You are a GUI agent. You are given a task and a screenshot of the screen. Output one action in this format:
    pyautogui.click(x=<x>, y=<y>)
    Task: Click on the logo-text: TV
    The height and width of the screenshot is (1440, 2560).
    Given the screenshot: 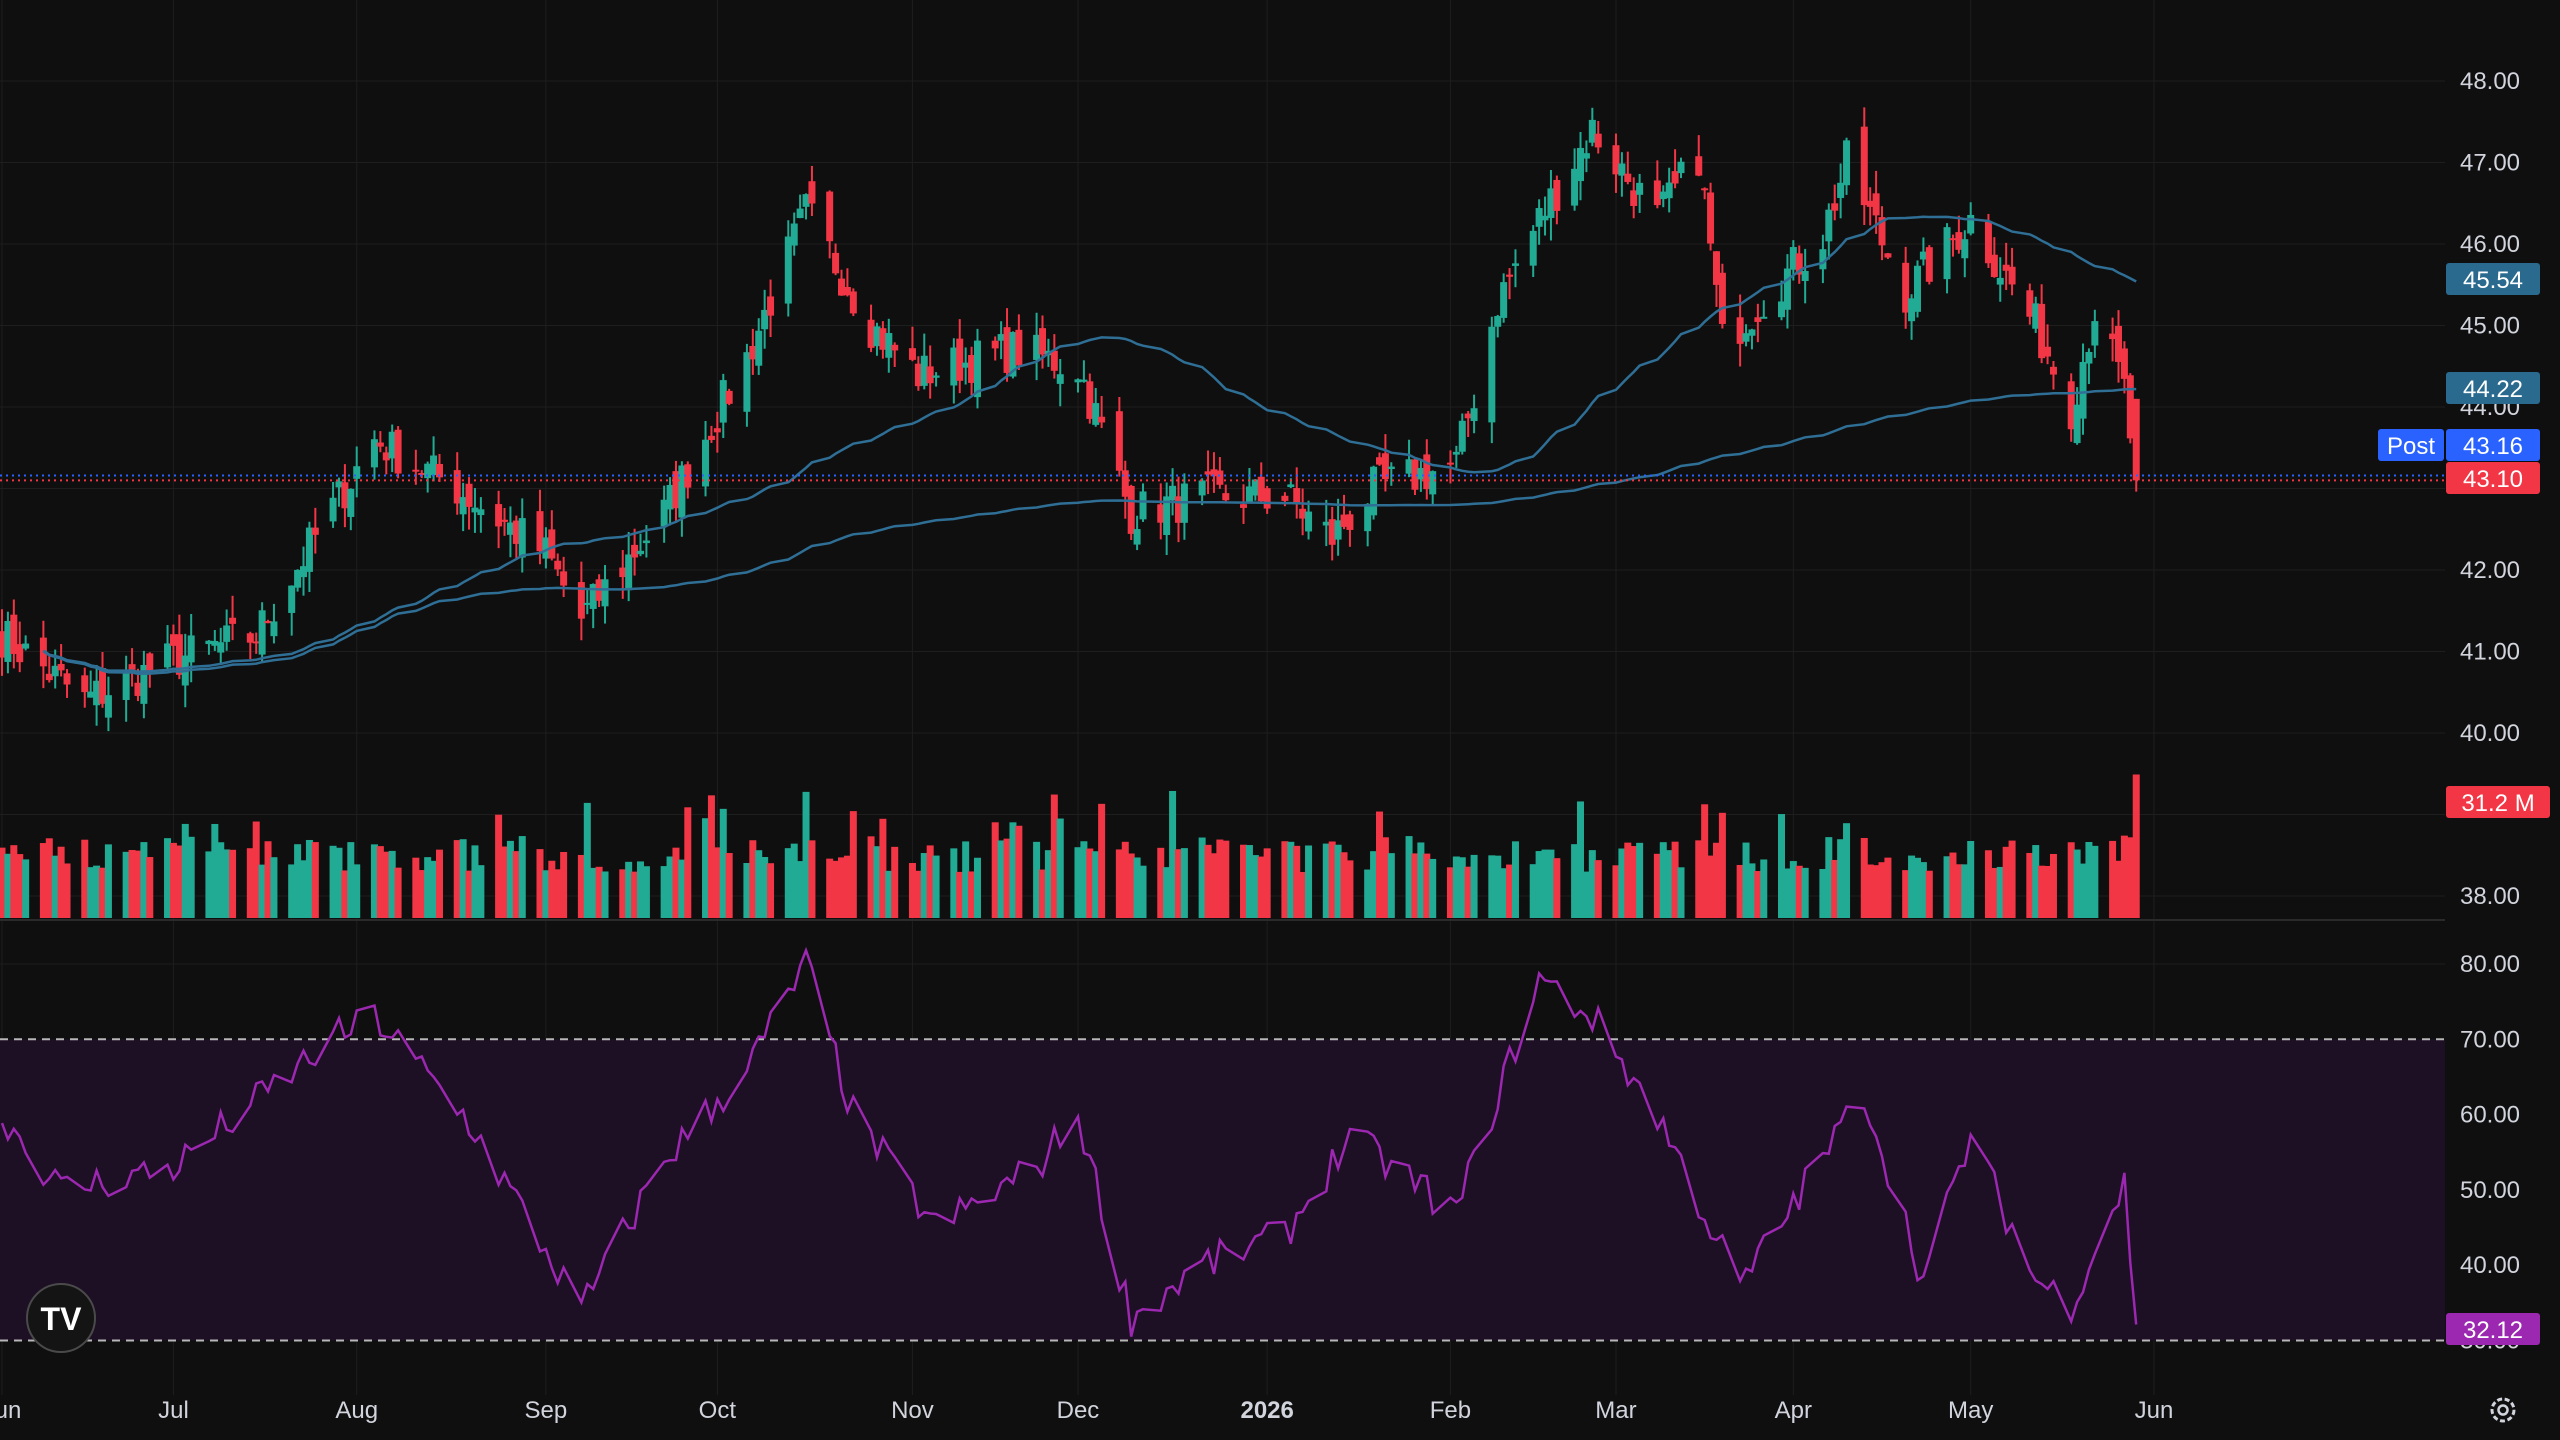 What is the action you would take?
    pyautogui.click(x=62, y=1319)
    